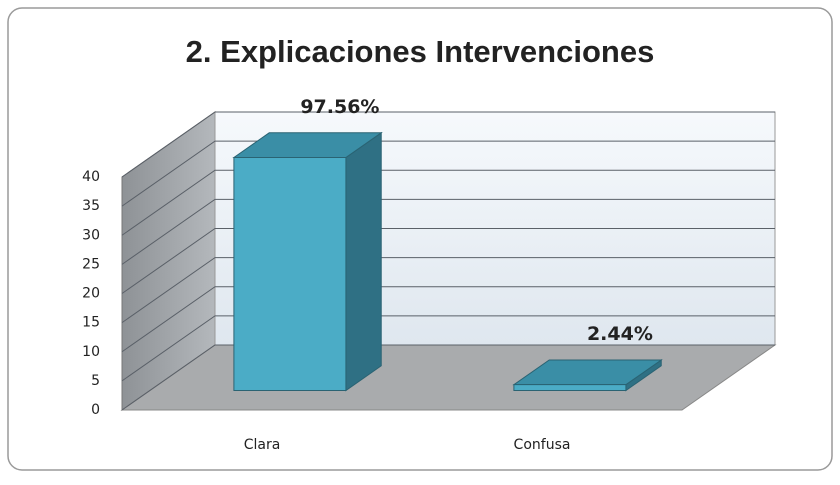 The image size is (840, 485). I want to click on y-tick-label: 5, so click(95, 381).